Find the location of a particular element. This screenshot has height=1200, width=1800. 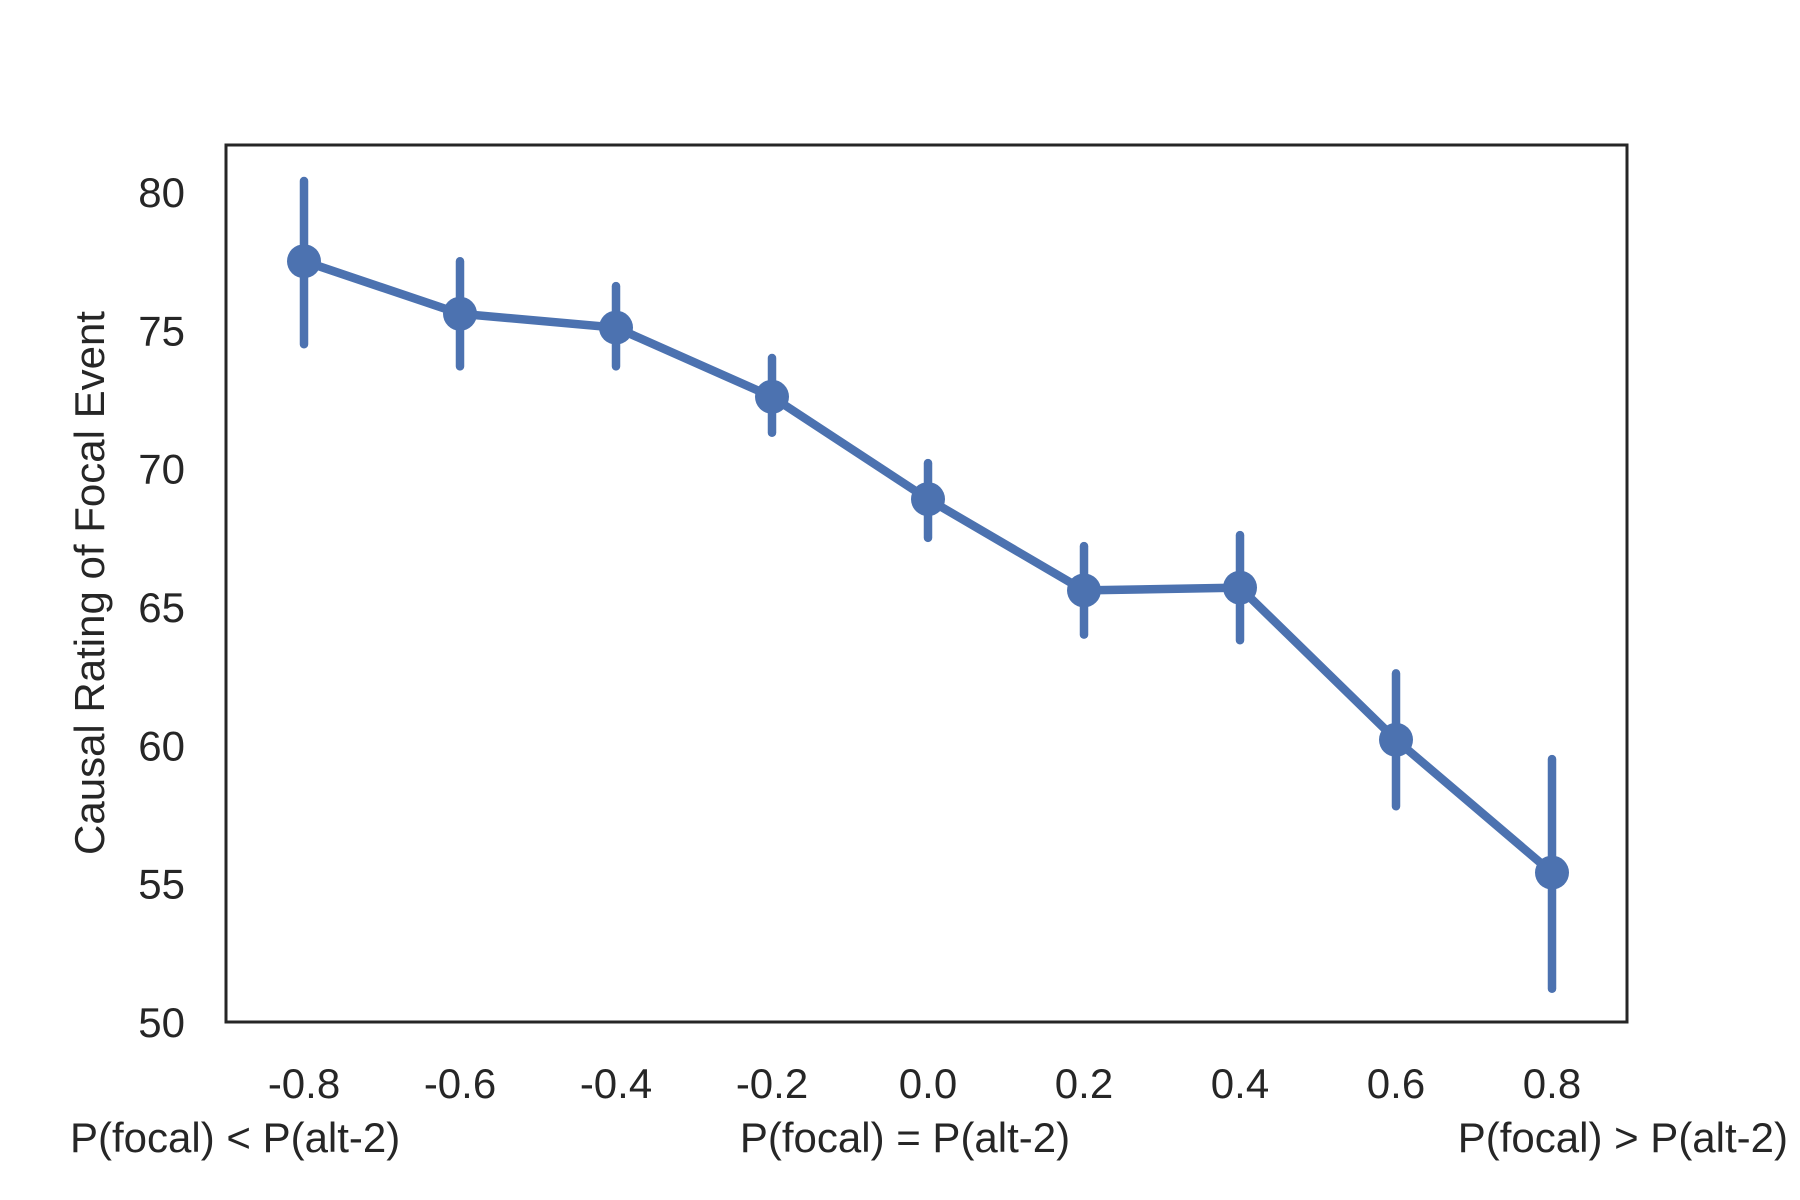

x-tick-label: -0.2 is located at coordinates (772, 1083).